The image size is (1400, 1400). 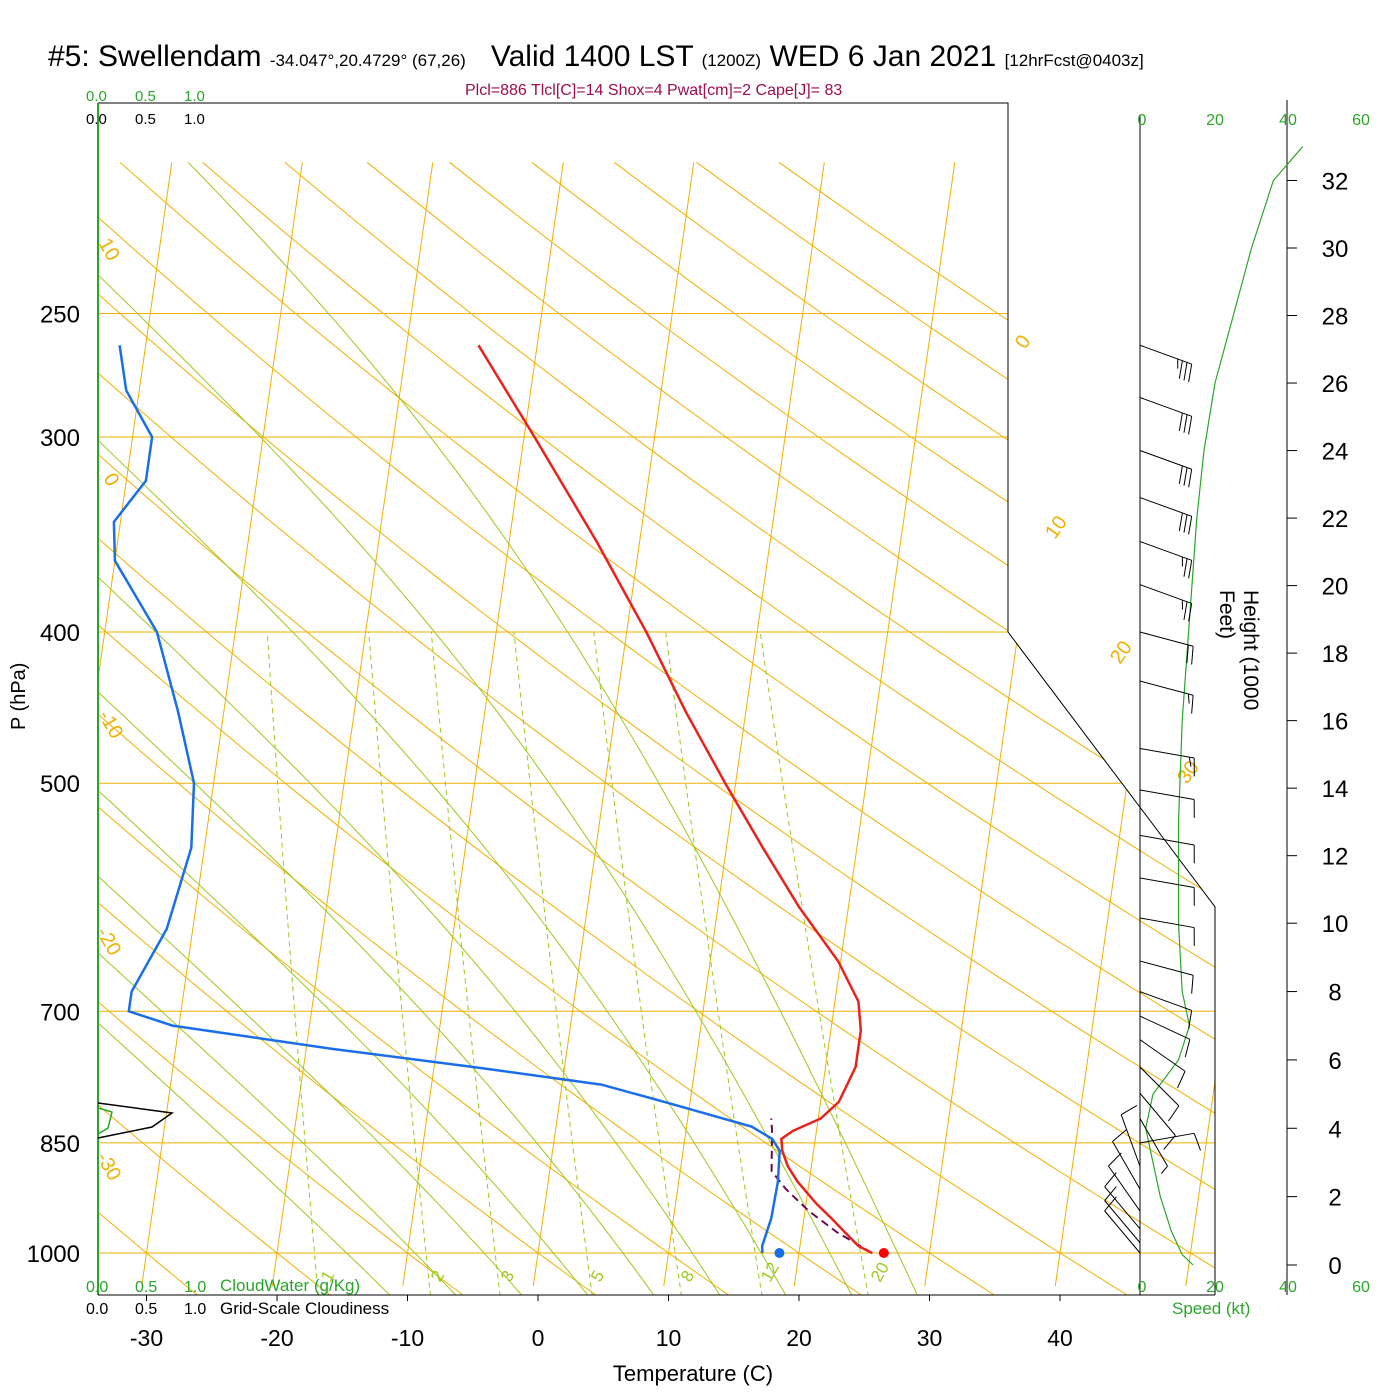 I want to click on height-tick-label: 2, so click(x=1334, y=1198).